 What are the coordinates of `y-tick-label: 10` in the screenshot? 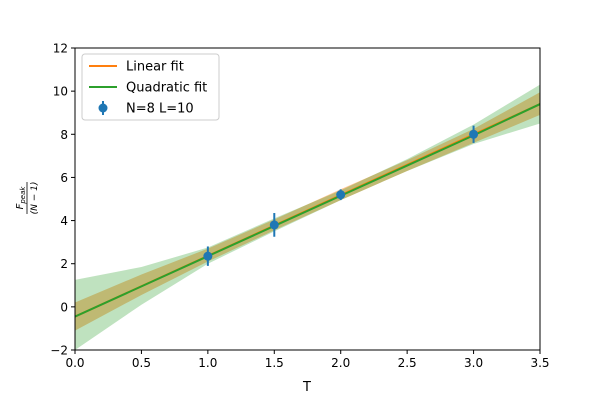 It's located at (60, 92).